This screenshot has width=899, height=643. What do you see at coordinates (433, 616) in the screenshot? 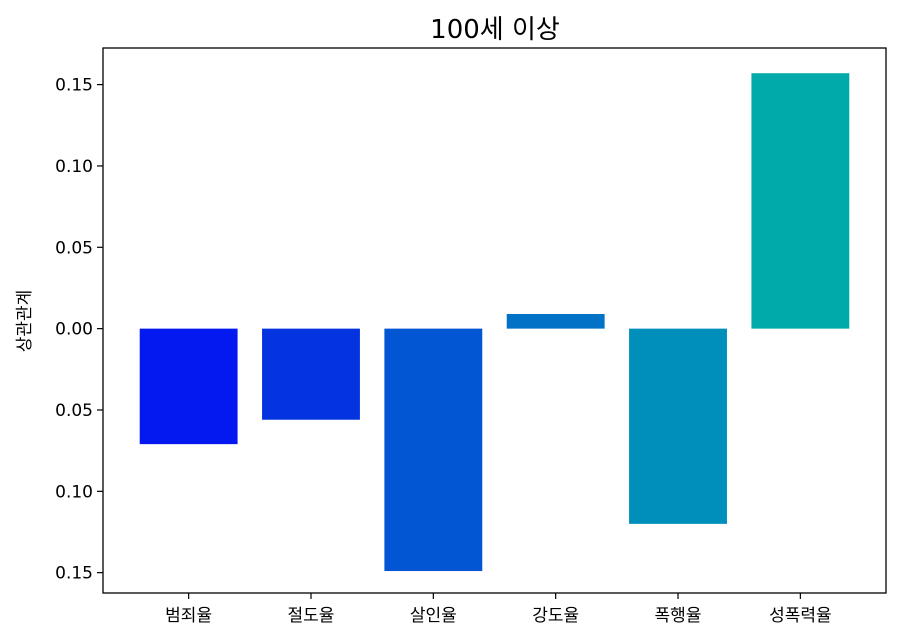
I see `x-tick-label: 살인율` at bounding box center [433, 616].